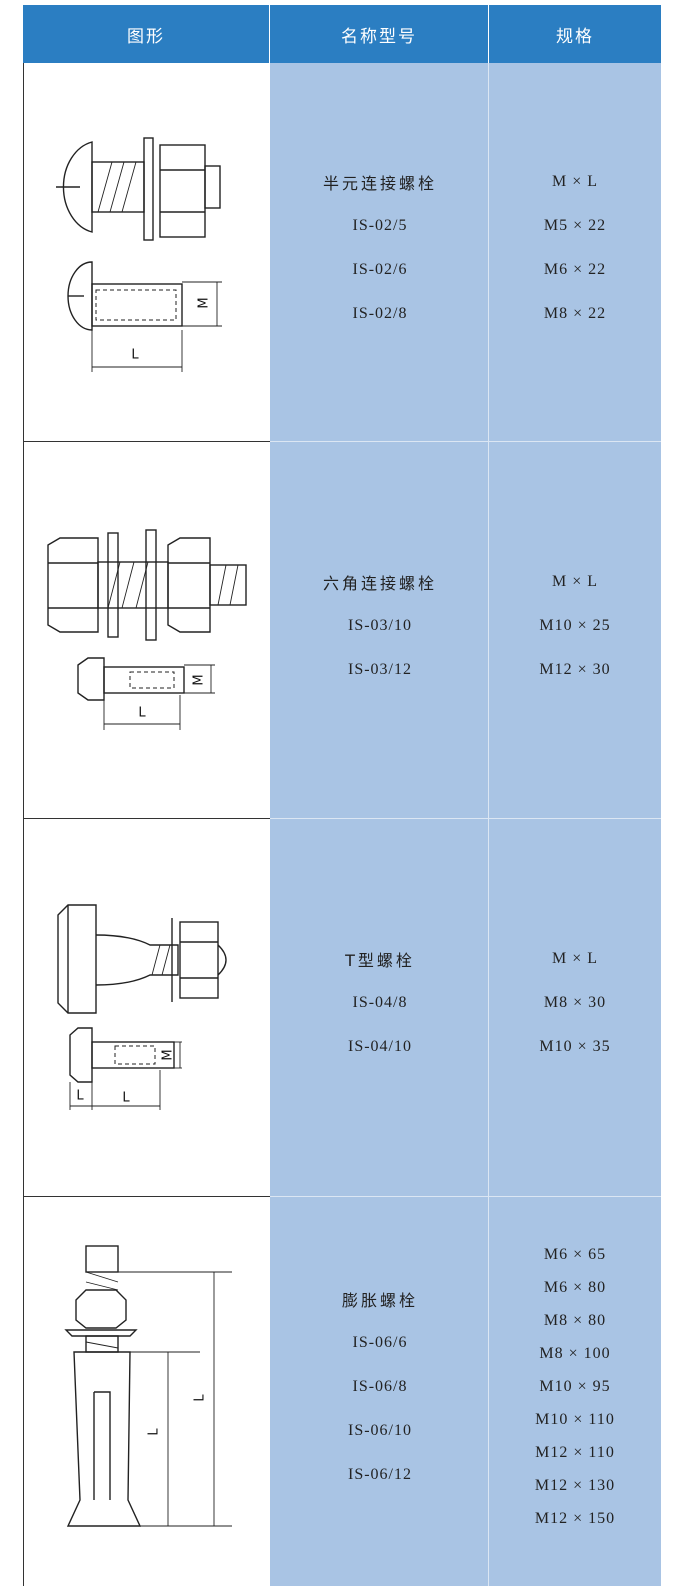 The height and width of the screenshot is (1586, 685). Describe the element at coordinates (575, 1046) in the screenshot. I see `spec: M10 × 35` at that location.